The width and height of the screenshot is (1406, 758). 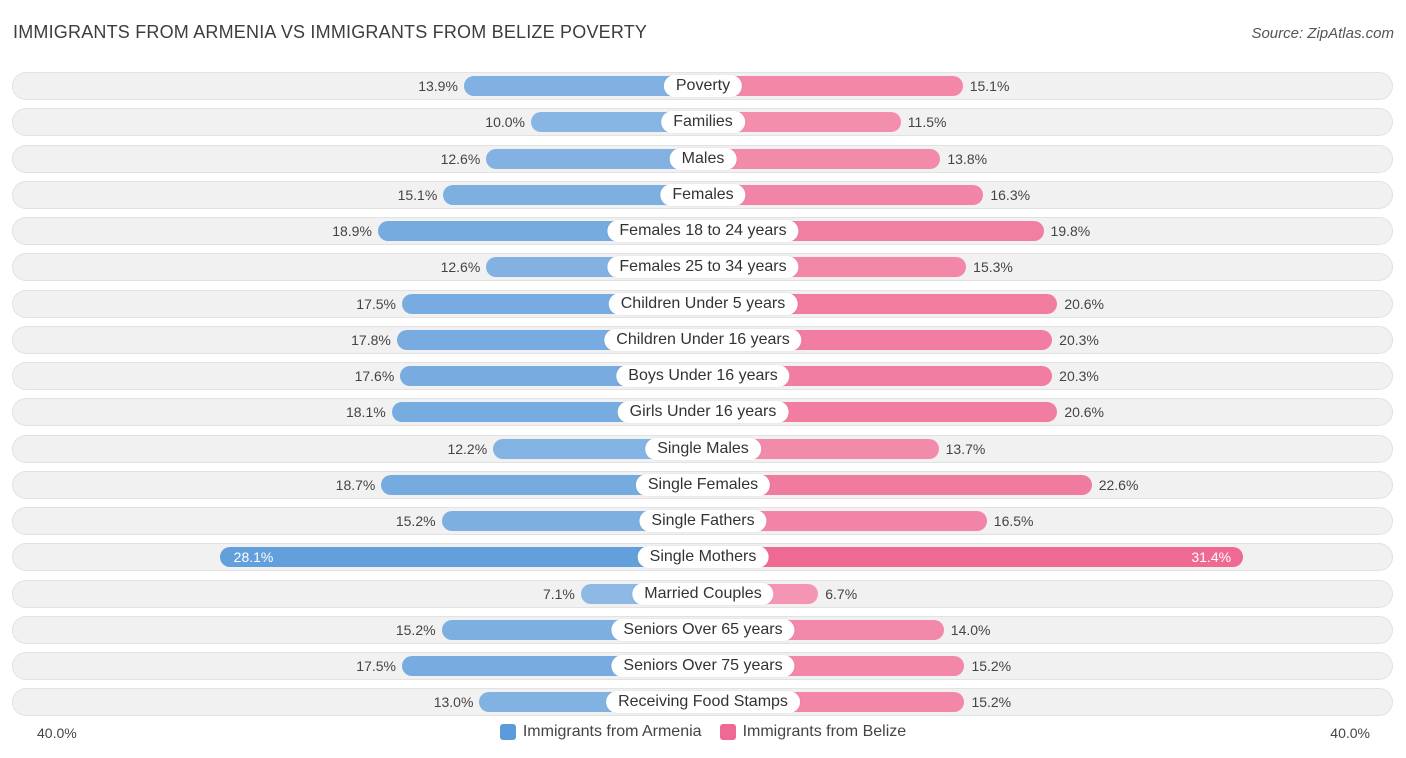 I want to click on value-belize-single-fathers: 16.5%, so click(x=1013, y=521).